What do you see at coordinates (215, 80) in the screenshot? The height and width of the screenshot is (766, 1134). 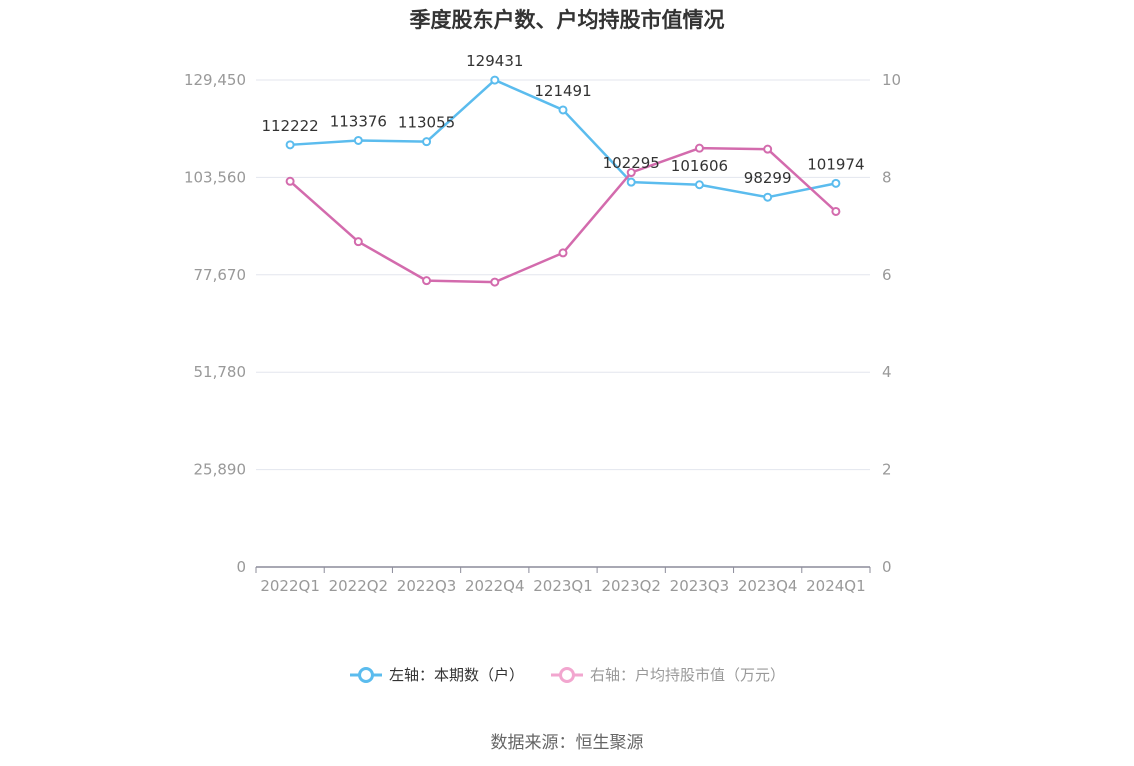 I see `left-axis-tick-label: 129,450` at bounding box center [215, 80].